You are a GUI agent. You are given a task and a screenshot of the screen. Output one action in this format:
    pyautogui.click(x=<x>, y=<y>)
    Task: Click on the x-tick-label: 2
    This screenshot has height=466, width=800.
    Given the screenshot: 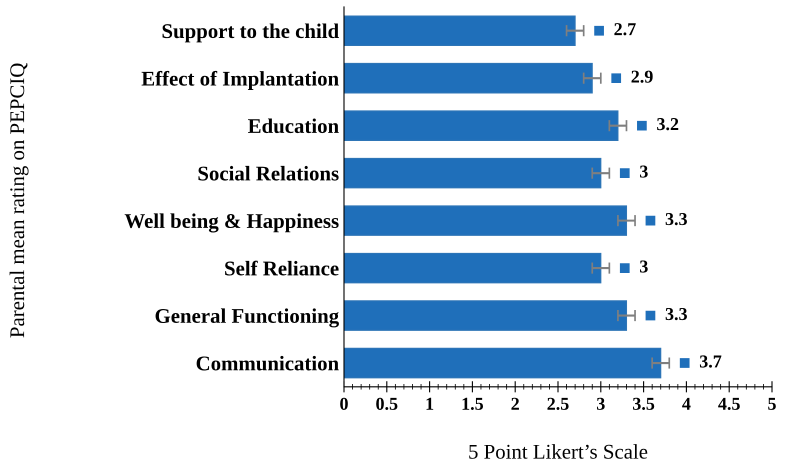 What is the action you would take?
    pyautogui.click(x=515, y=404)
    